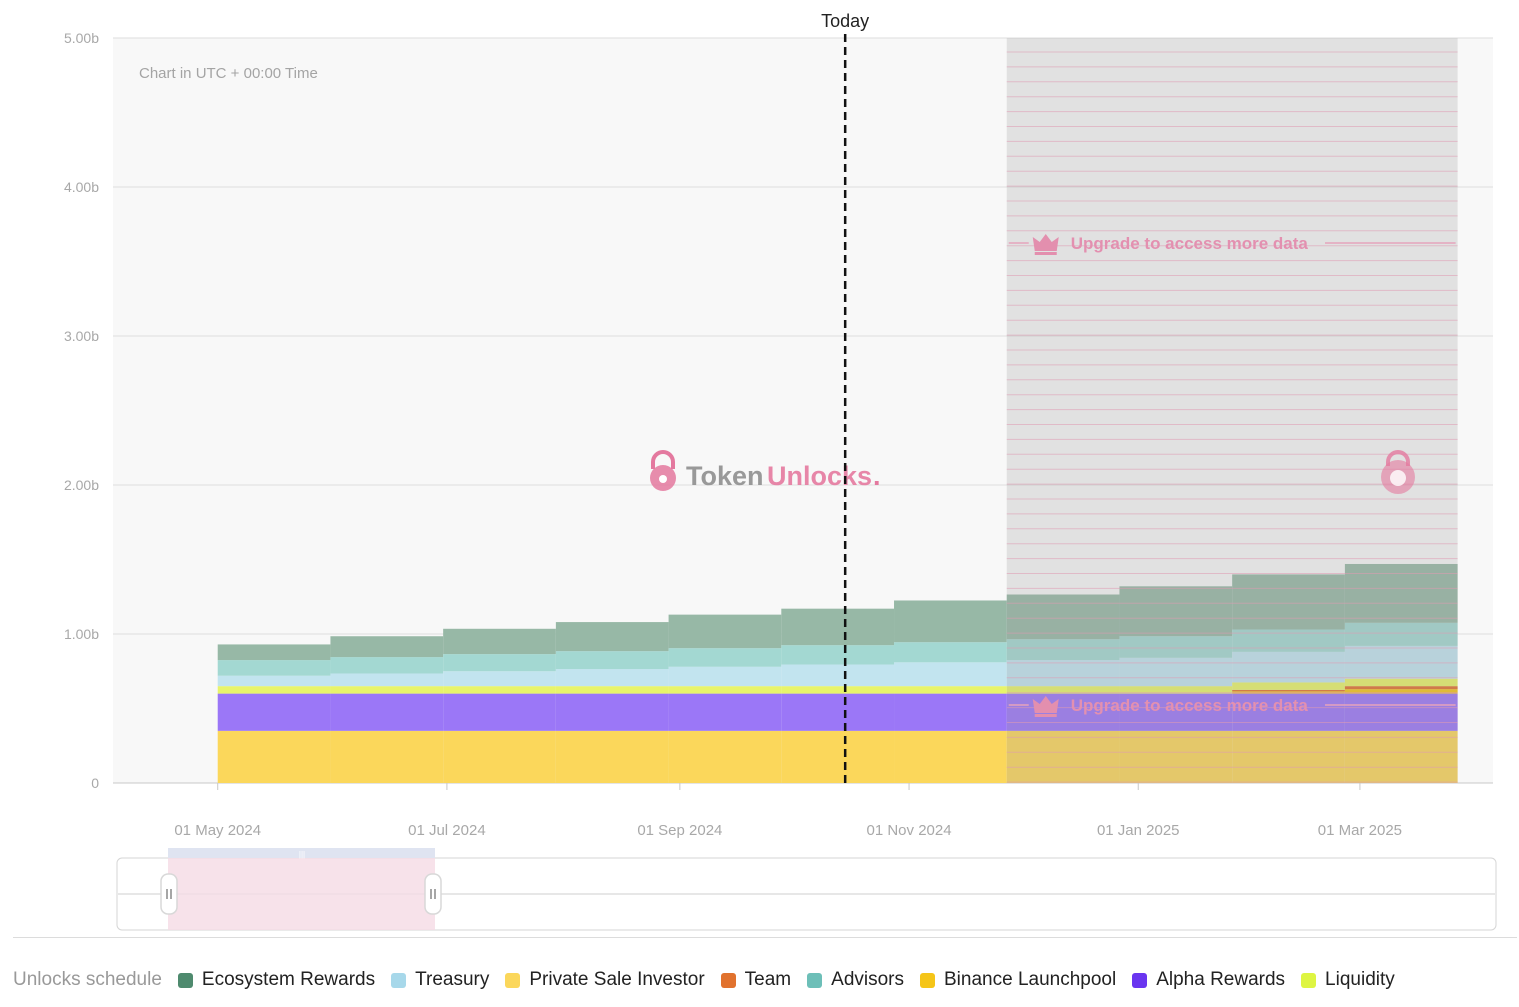 This screenshot has width=1519, height=1007. I want to click on y-tick-label: 5.00b, so click(81, 38).